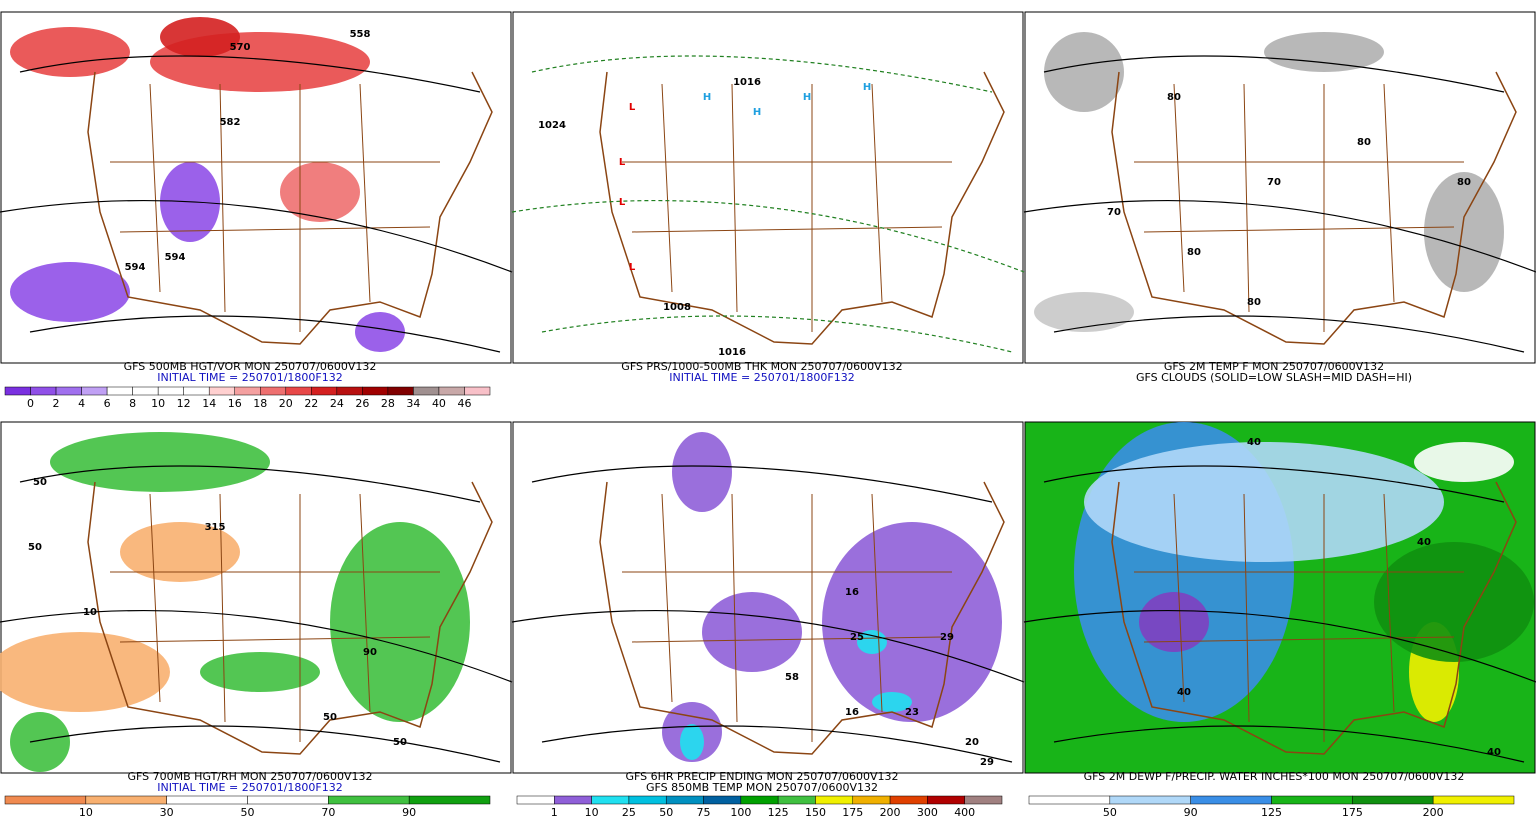 This screenshot has width=1536, height=819. I want to click on colorbar-label: 200, so click(890, 812).